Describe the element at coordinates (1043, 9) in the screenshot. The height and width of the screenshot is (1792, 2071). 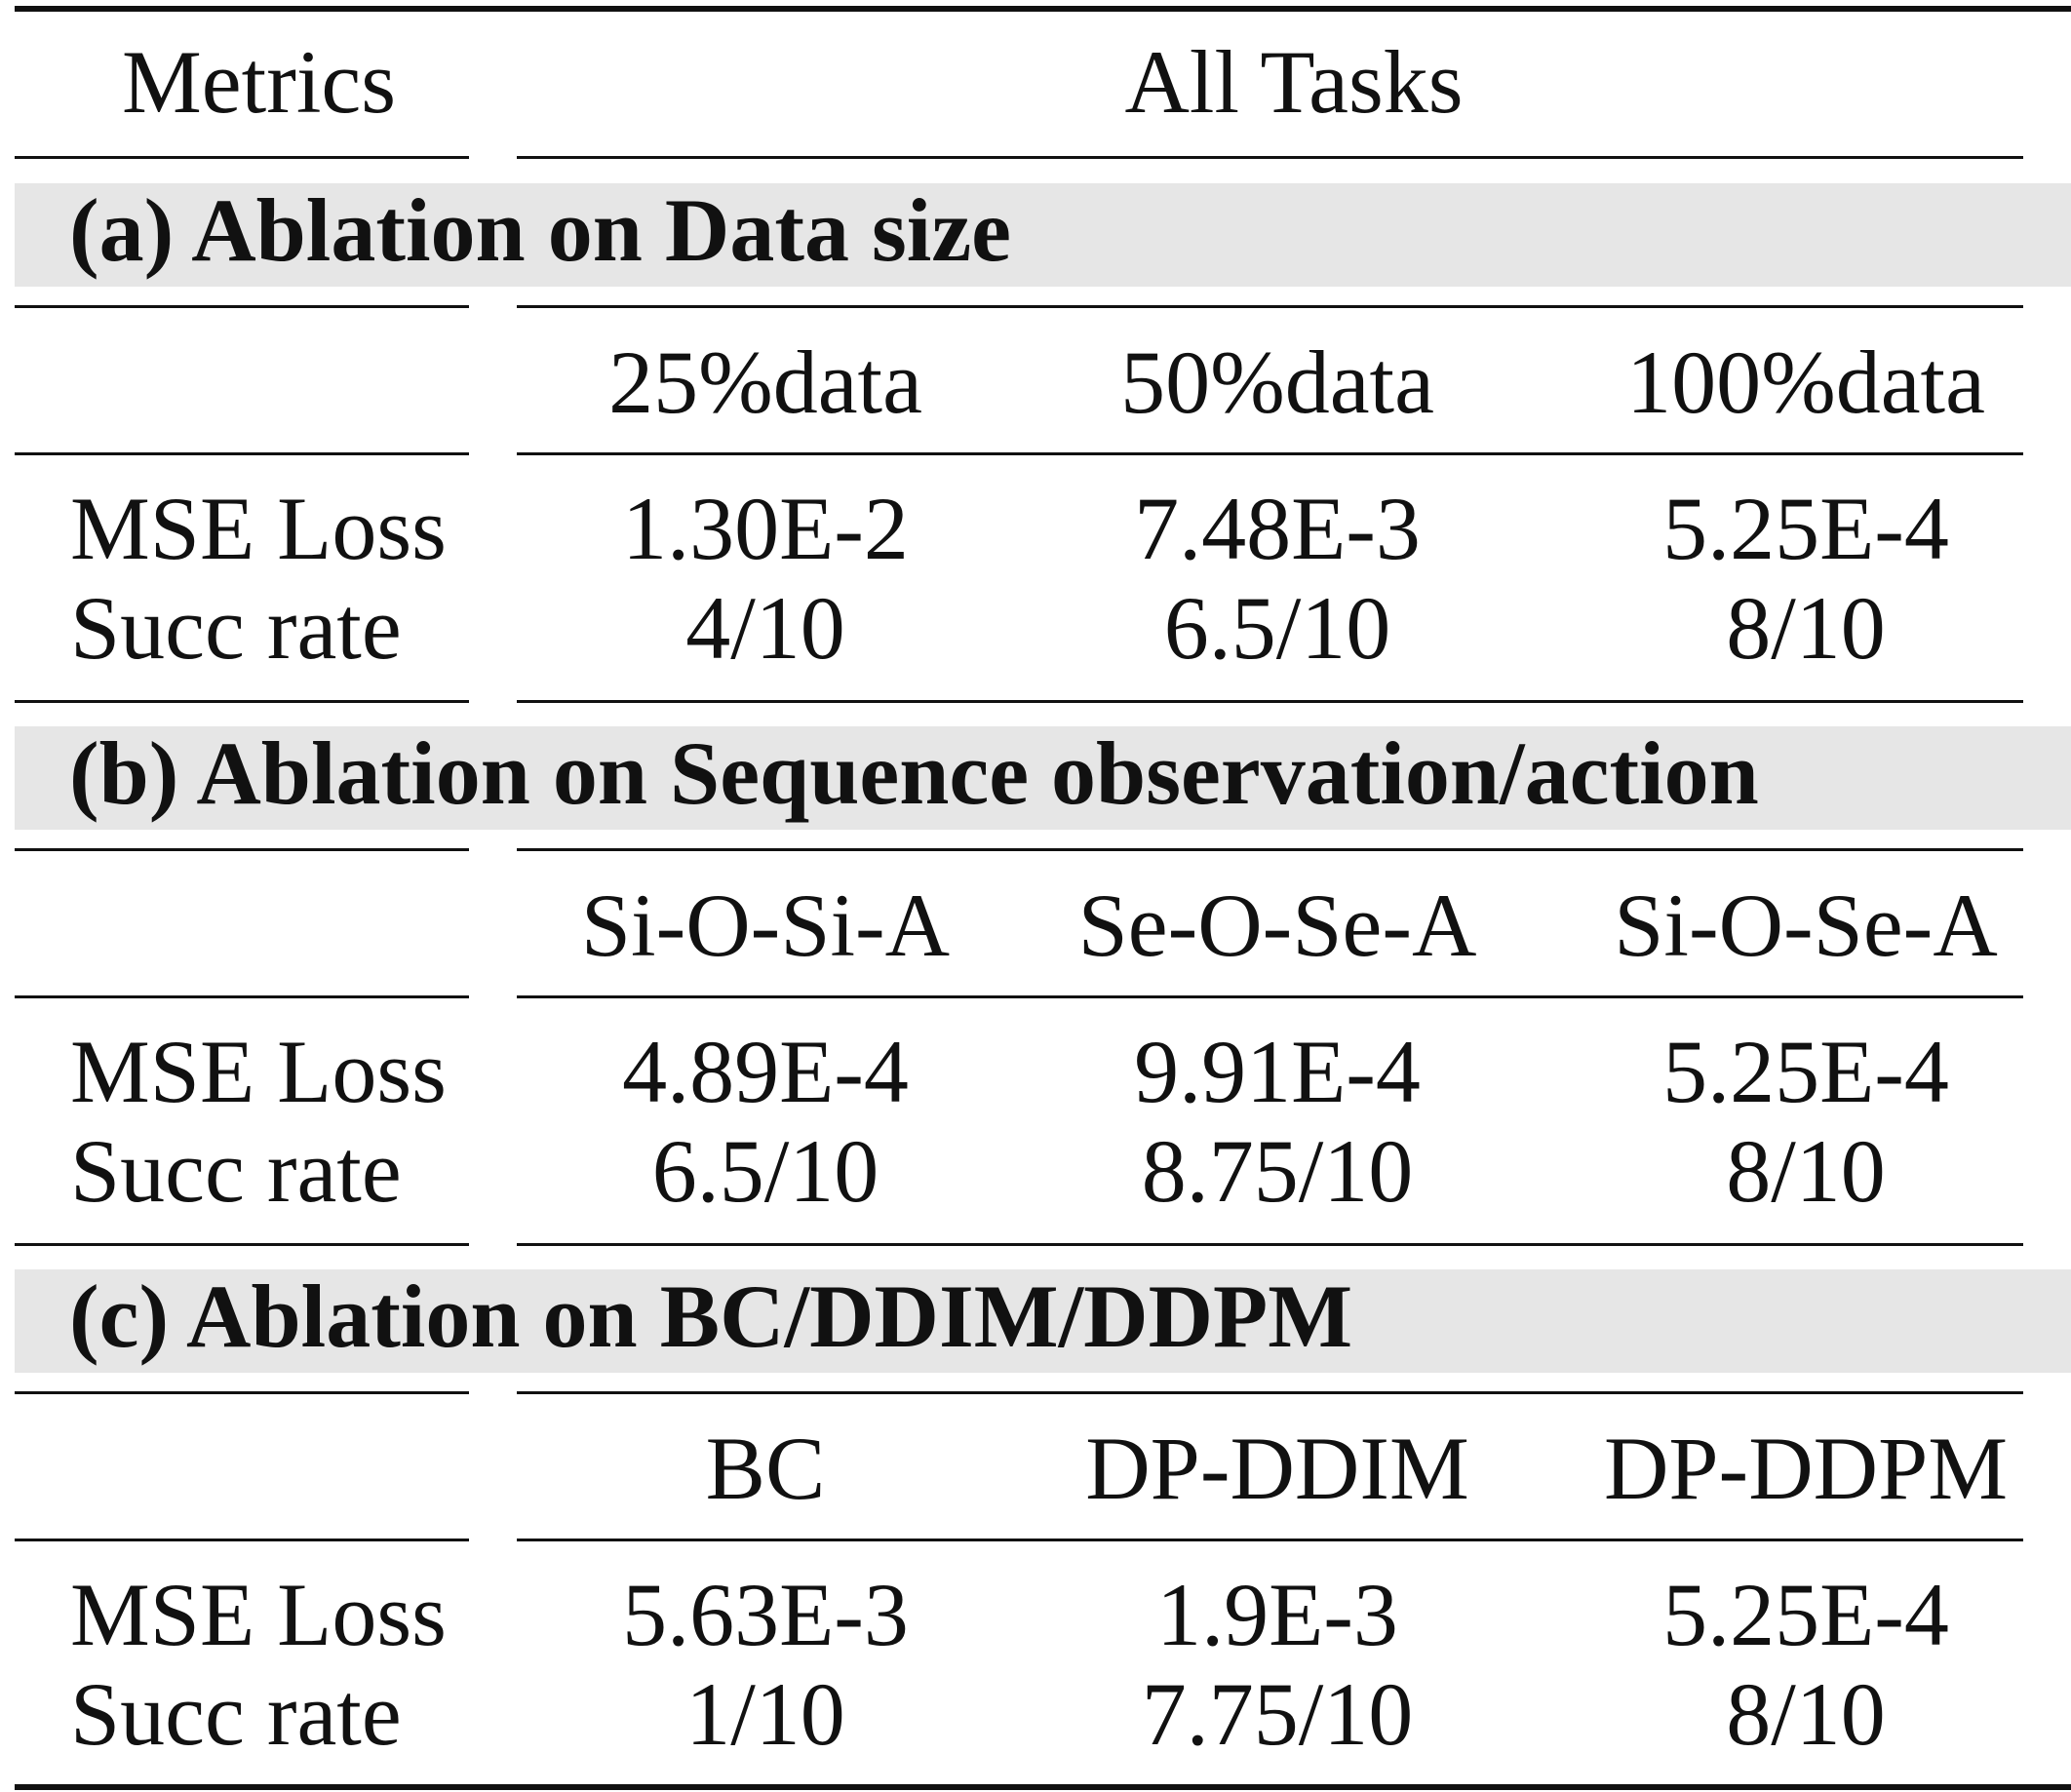
I see `top-rule` at that location.